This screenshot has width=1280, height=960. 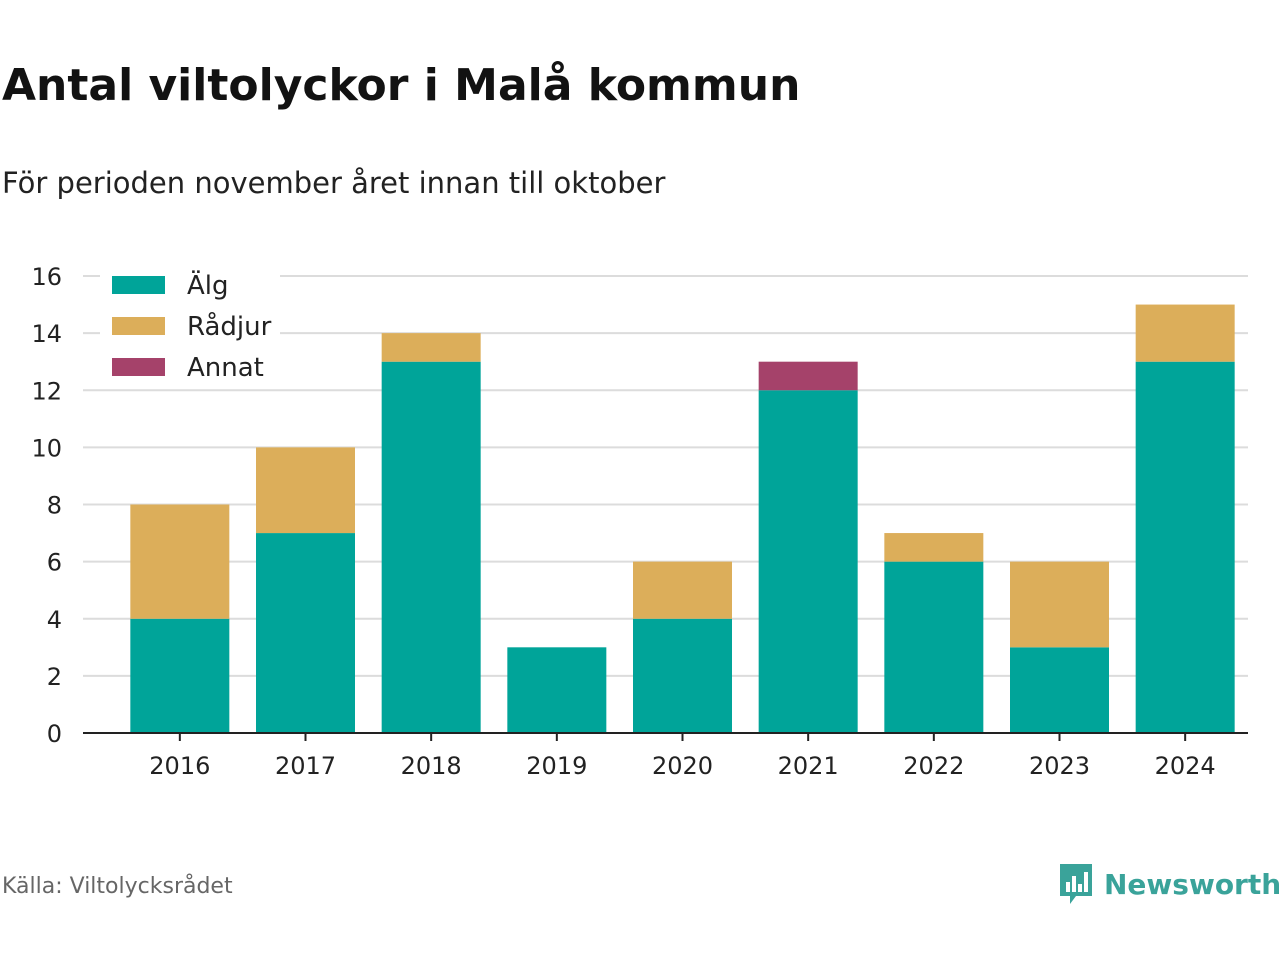 I want to click on y-tick-label: 10, so click(x=46, y=448).